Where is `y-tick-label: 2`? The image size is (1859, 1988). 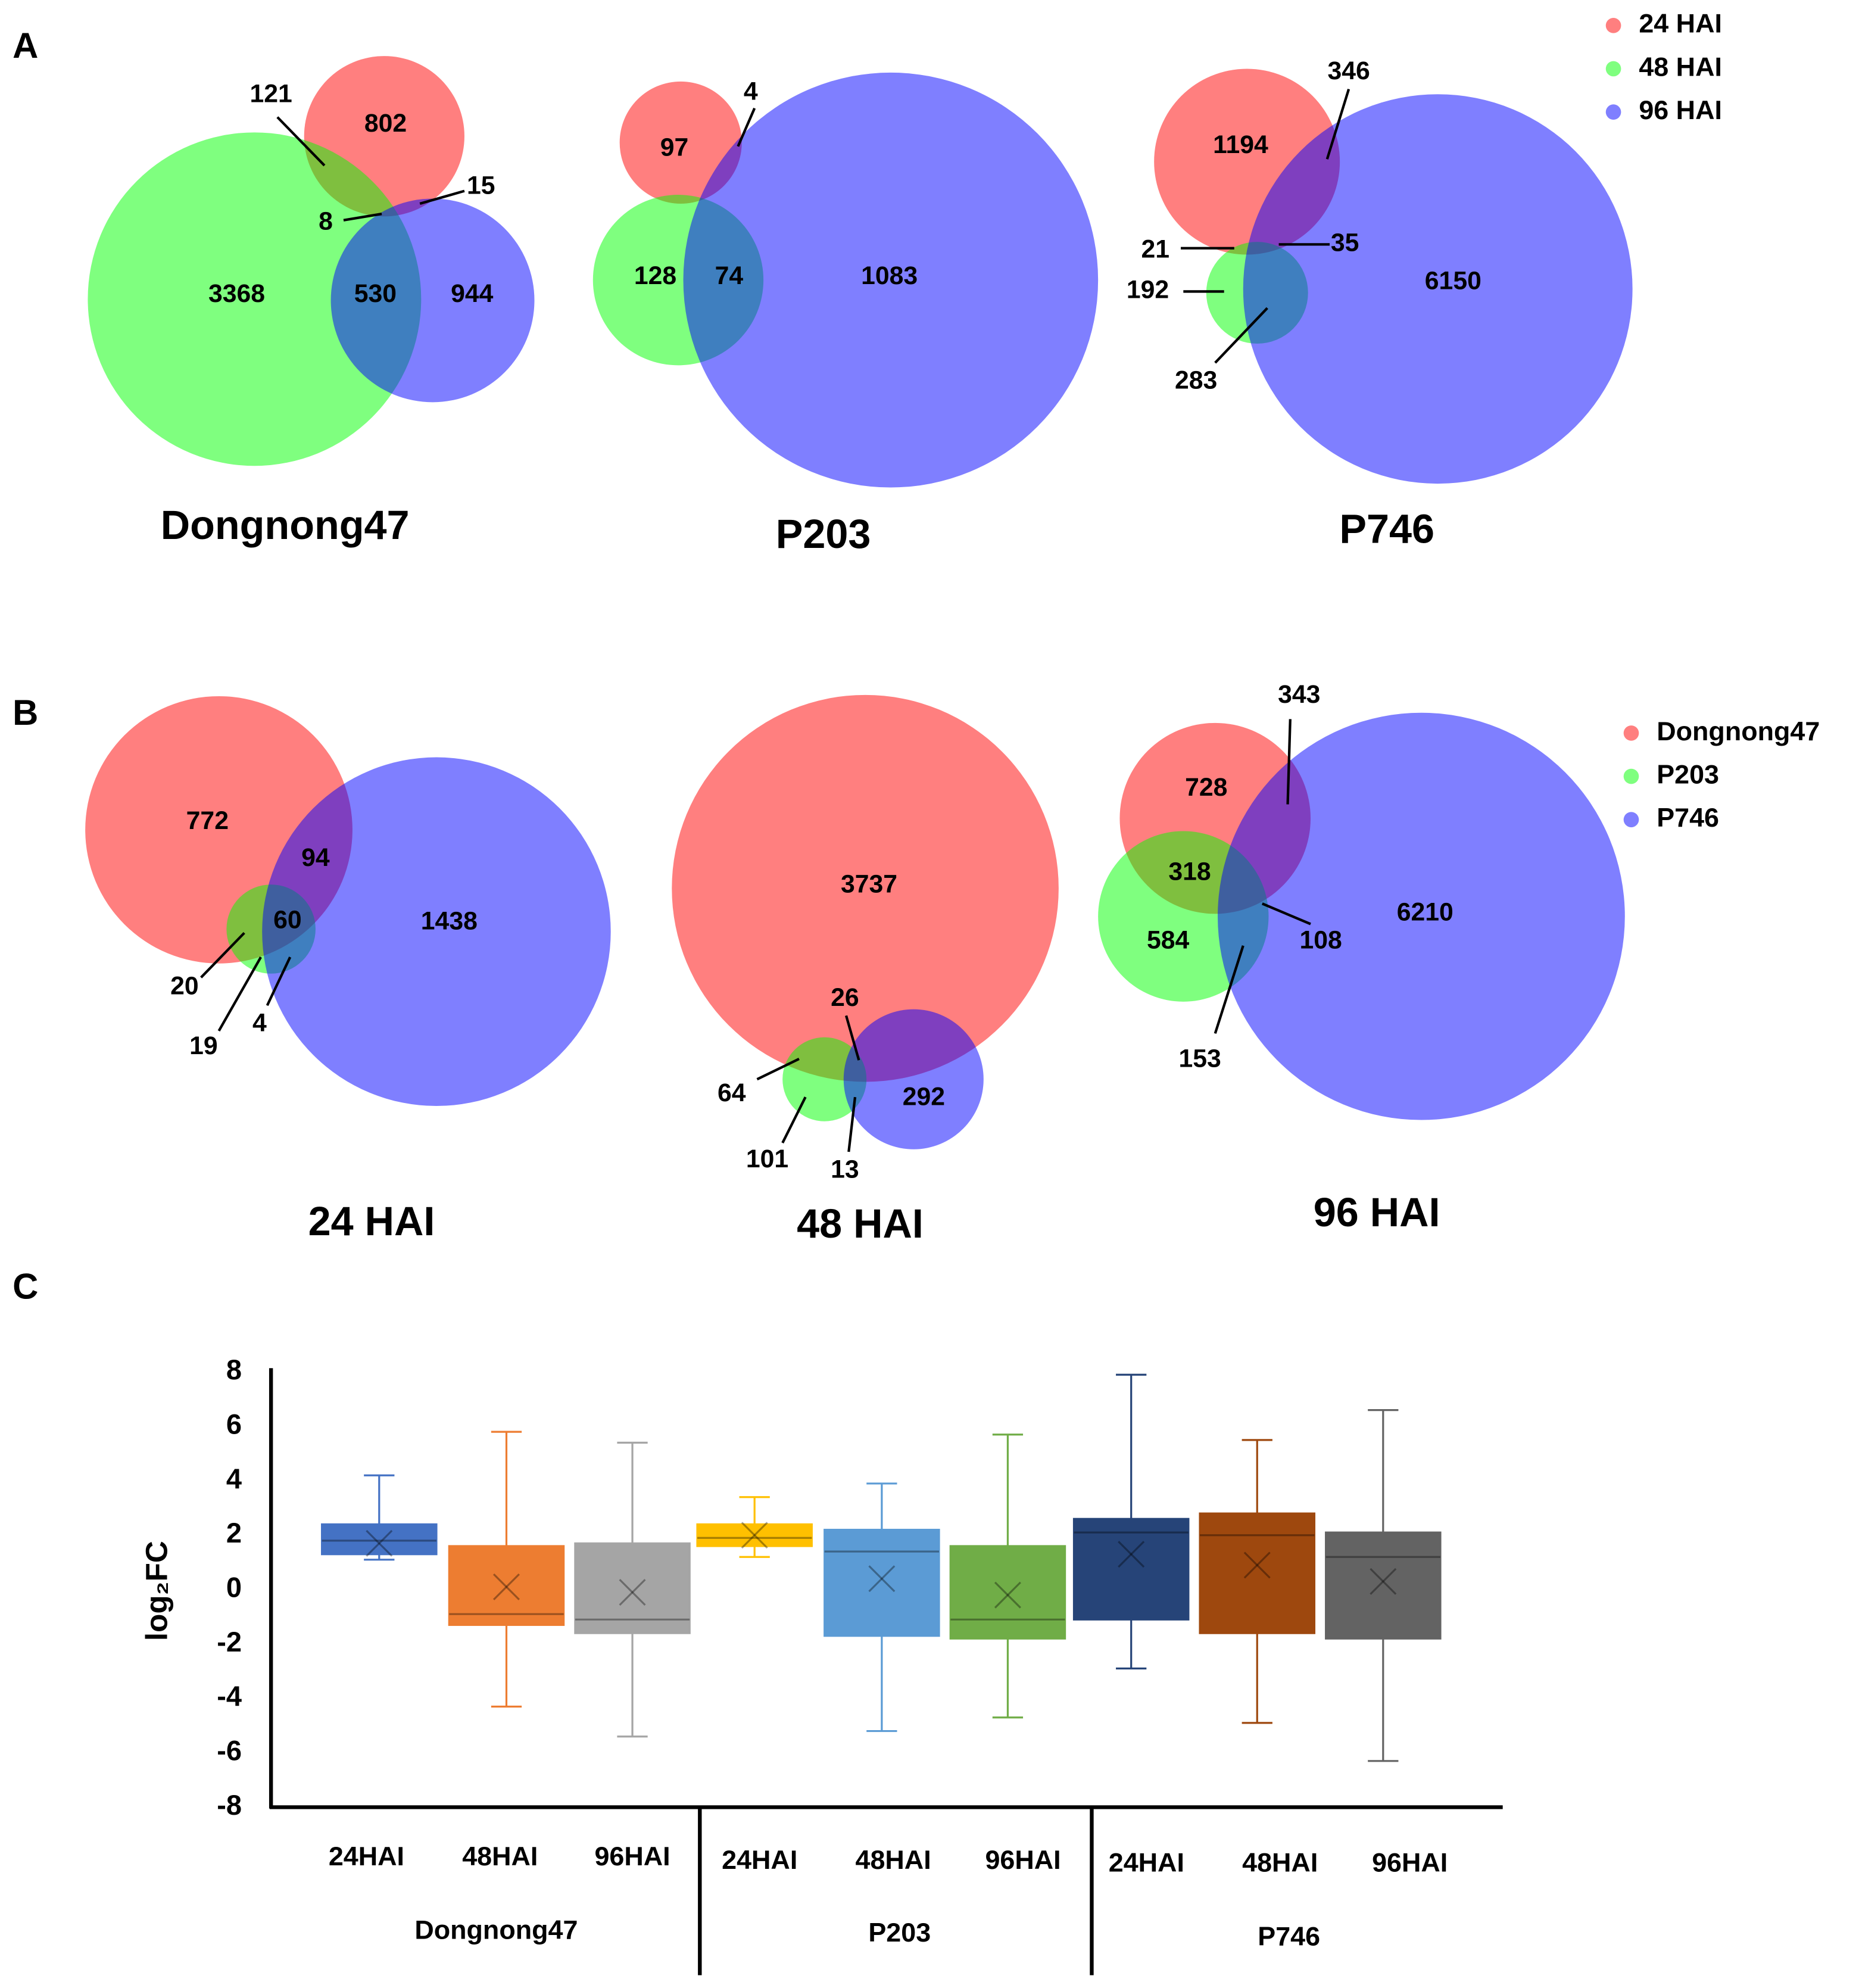
y-tick-label: 2 is located at coordinates (234, 1532).